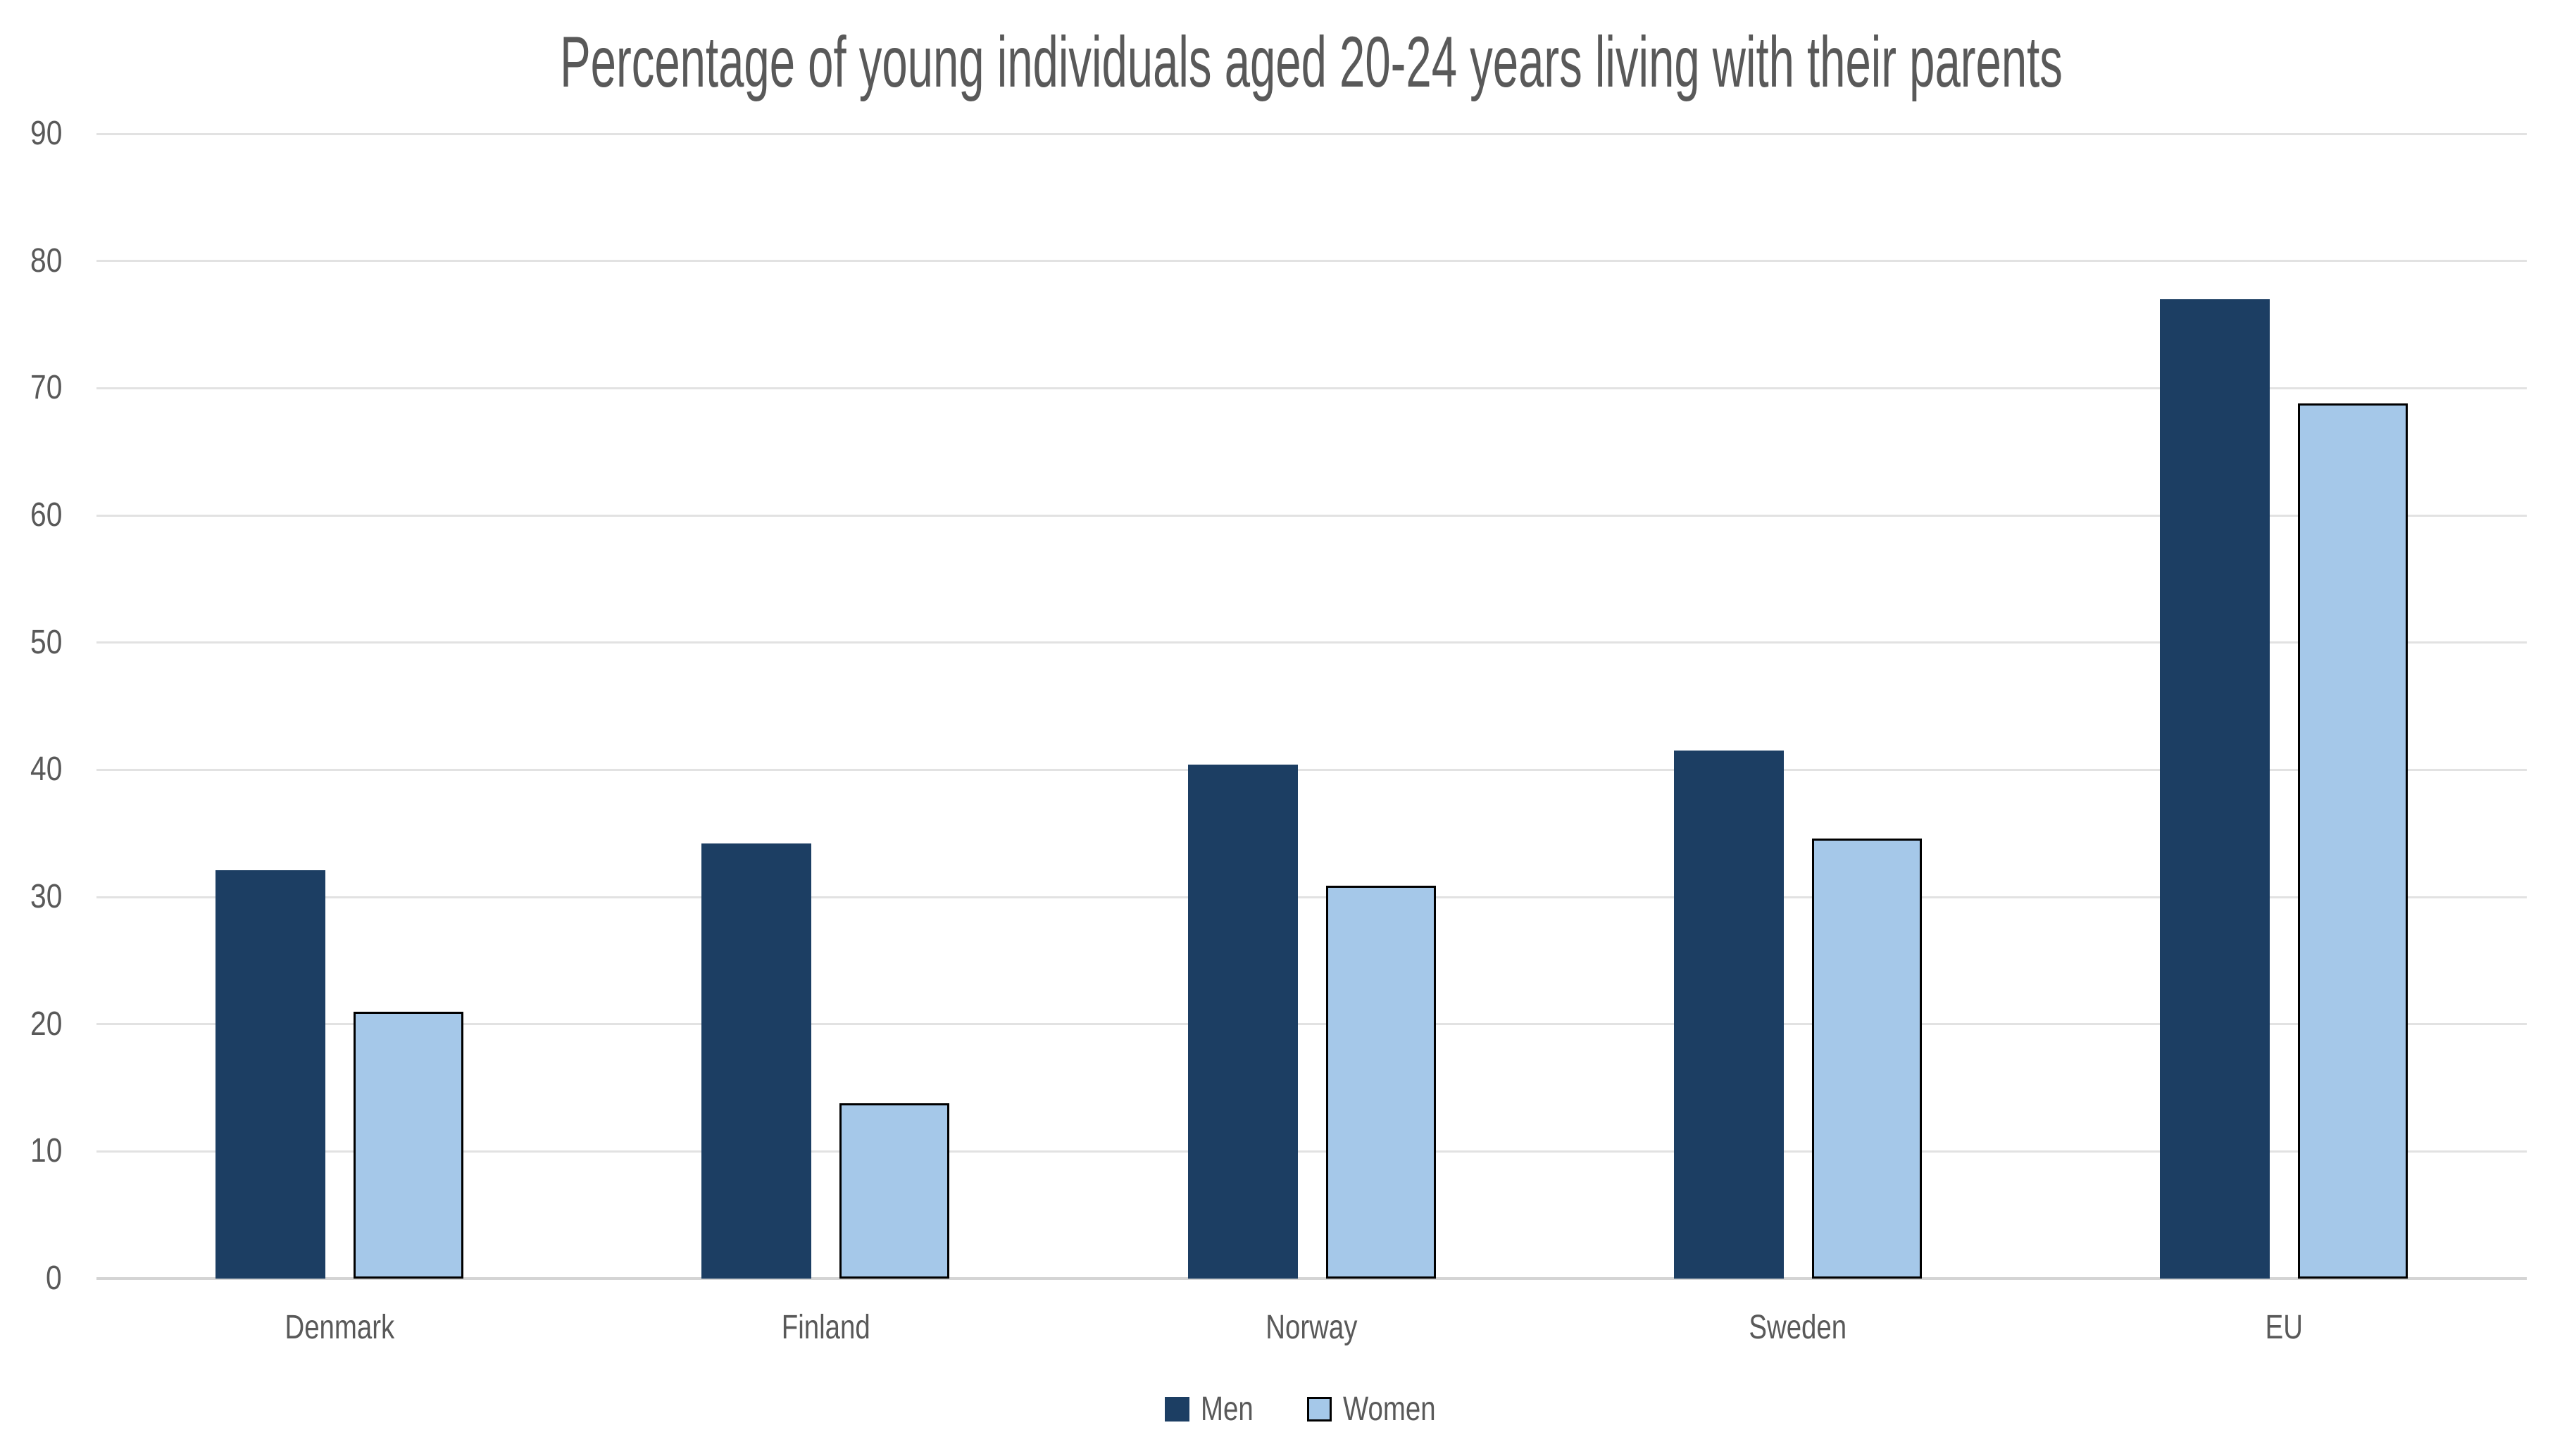 The height and width of the screenshot is (1456, 2562). Describe the element at coordinates (270, 1074) in the screenshot. I see `bar-men-denmark` at that location.